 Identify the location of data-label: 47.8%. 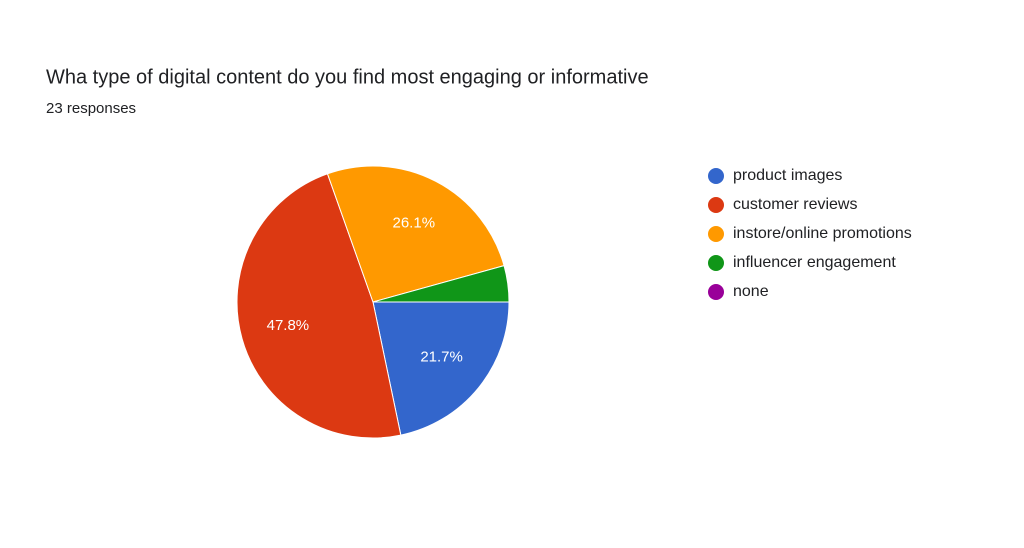
(288, 325).